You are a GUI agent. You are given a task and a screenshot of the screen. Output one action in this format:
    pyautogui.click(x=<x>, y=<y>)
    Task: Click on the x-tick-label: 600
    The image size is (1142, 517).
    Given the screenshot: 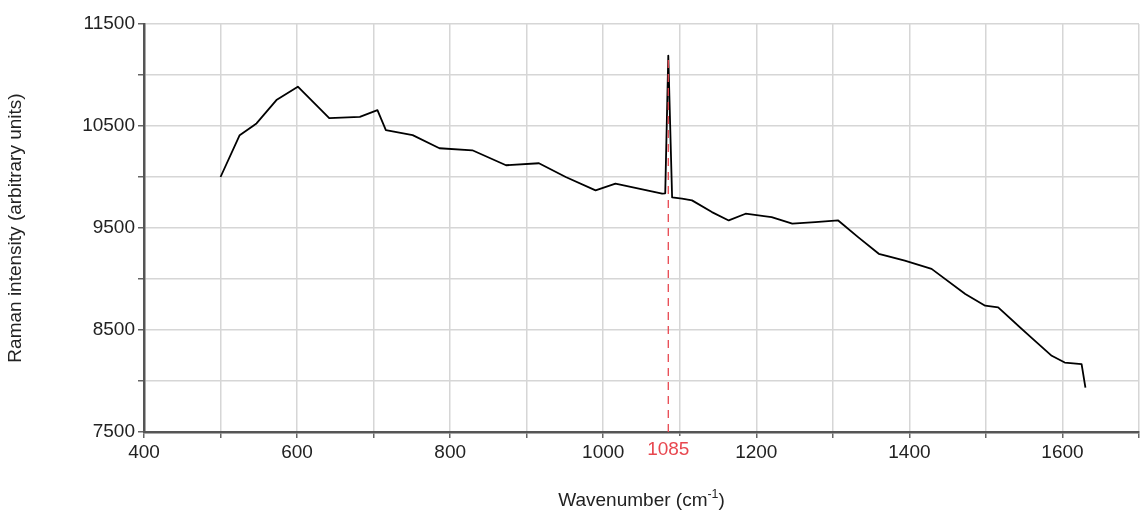 What is the action you would take?
    pyautogui.click(x=297, y=451)
    